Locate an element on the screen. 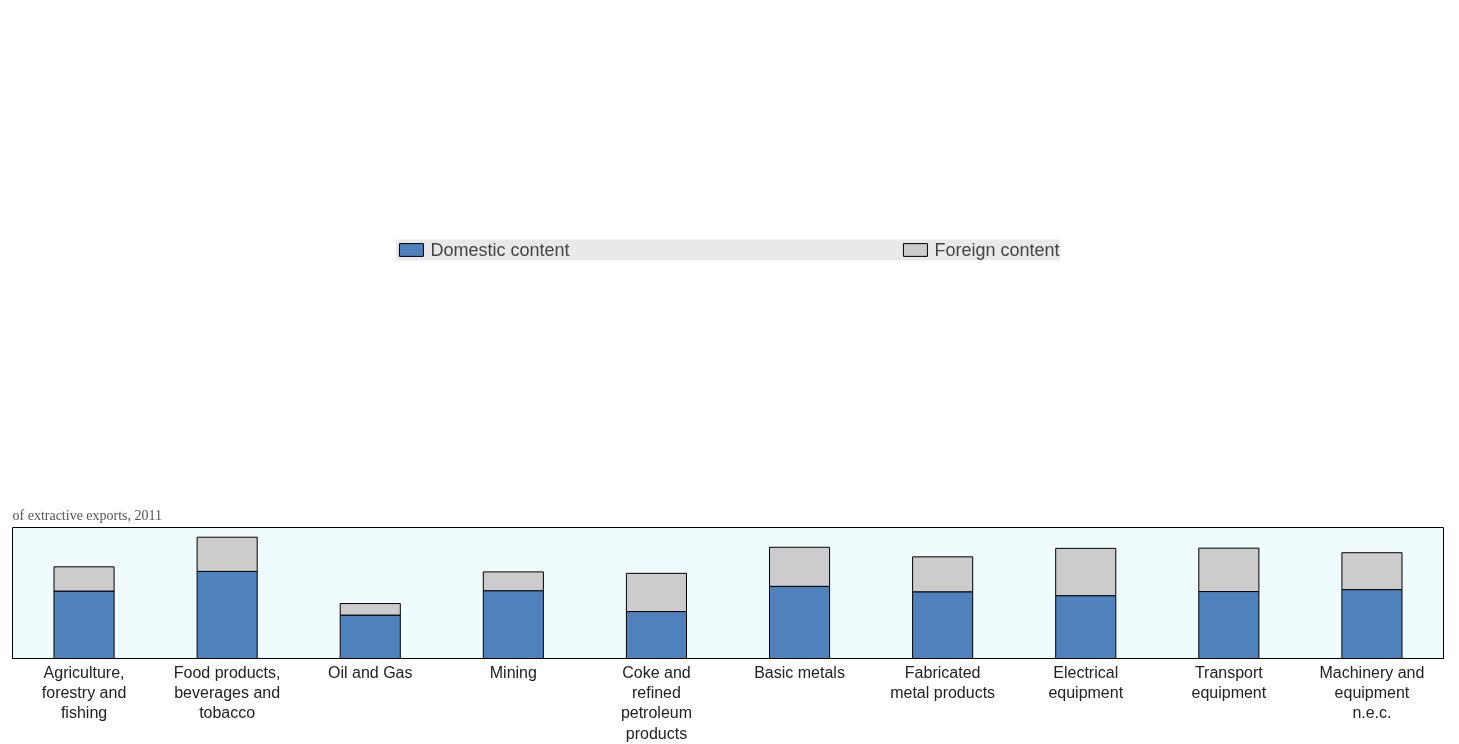 The height and width of the screenshot is (744, 1459). x-tick-label: Fabricated metal products is located at coordinates (943, 682).